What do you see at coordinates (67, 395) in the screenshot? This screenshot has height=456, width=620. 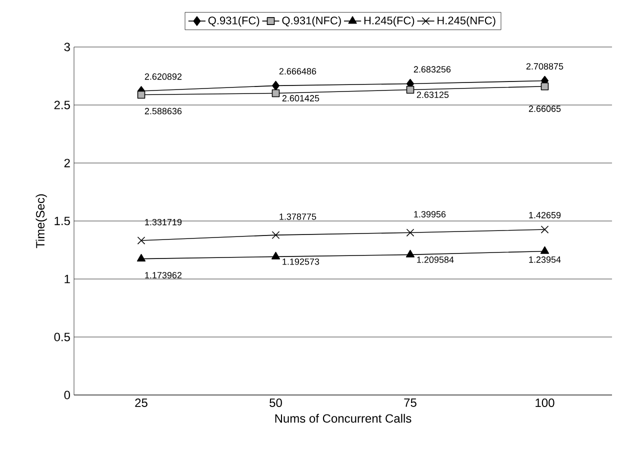 I see `y-tick-label: 0` at bounding box center [67, 395].